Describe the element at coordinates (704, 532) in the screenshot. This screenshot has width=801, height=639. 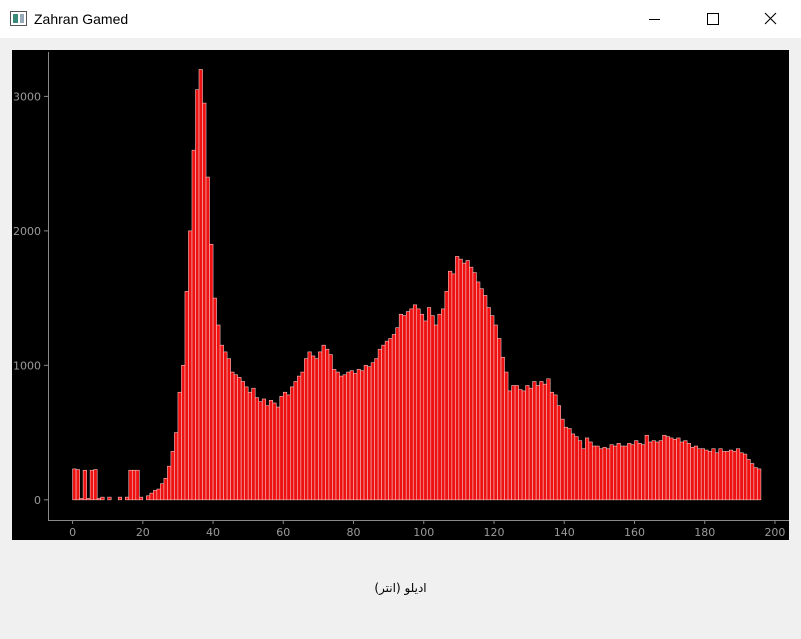
I see `x-tick-label: 180` at that location.